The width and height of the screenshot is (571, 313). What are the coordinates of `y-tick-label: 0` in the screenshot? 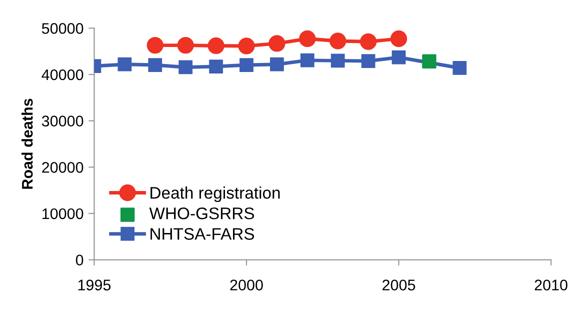 It's located at (80, 260).